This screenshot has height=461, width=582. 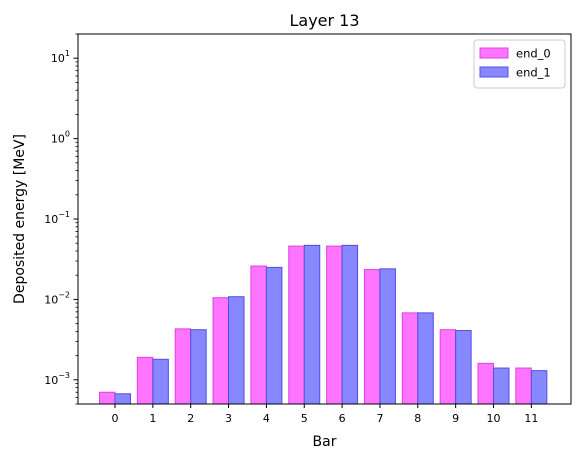 I want to click on y-tick-label: 10⁰, so click(x=60, y=138).